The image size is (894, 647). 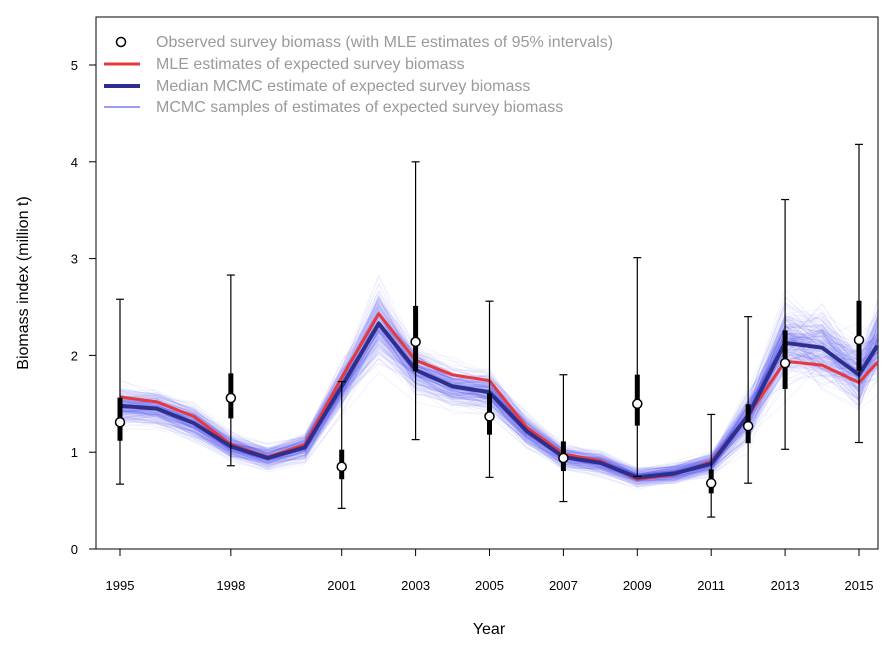 What do you see at coordinates (489, 585) in the screenshot?
I see `x-tick-label: 2005` at bounding box center [489, 585].